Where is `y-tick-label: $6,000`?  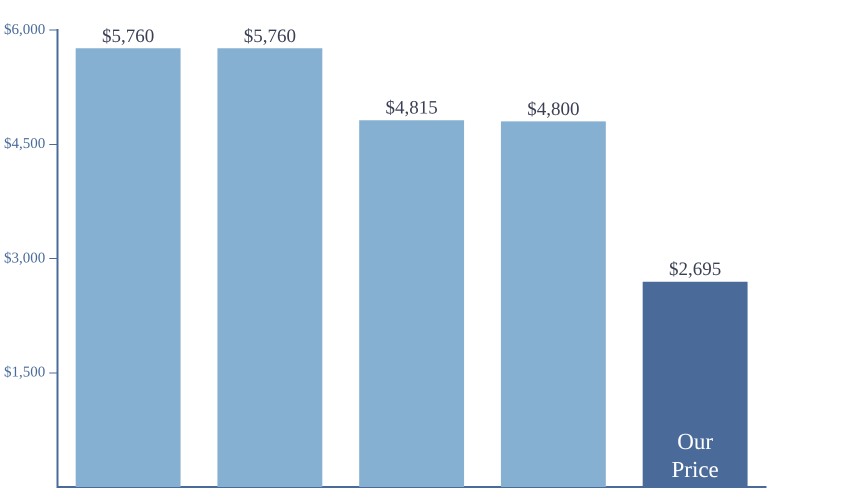 y-tick-label: $6,000 is located at coordinates (25, 30).